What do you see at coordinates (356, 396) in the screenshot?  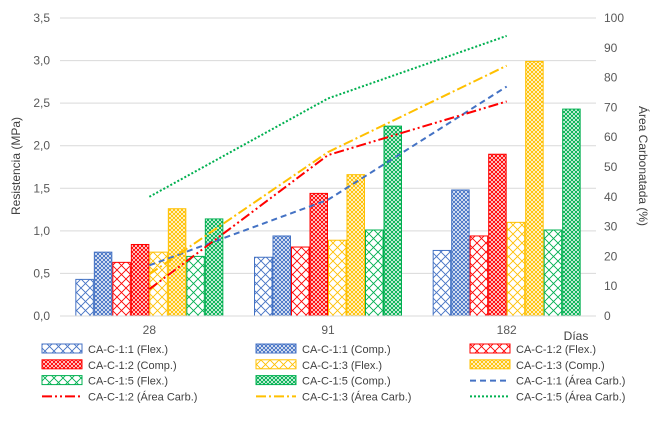 I see `legend-label: CA-C-1:3 (Área Carb.)` at bounding box center [356, 396].